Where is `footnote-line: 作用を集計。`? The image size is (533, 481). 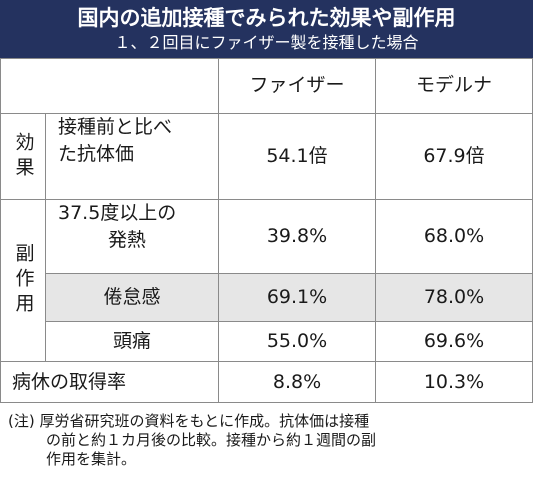 footnote-line: 作用を集計。 is located at coordinates (91, 459).